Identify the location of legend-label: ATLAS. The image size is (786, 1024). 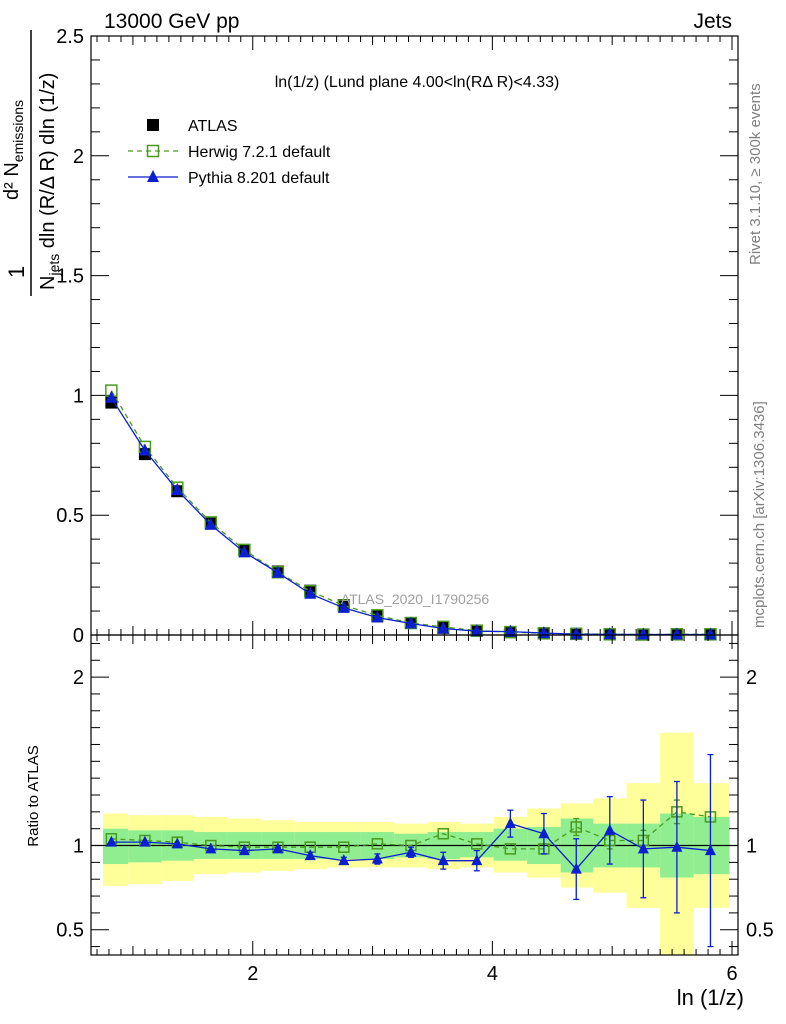
(213, 126).